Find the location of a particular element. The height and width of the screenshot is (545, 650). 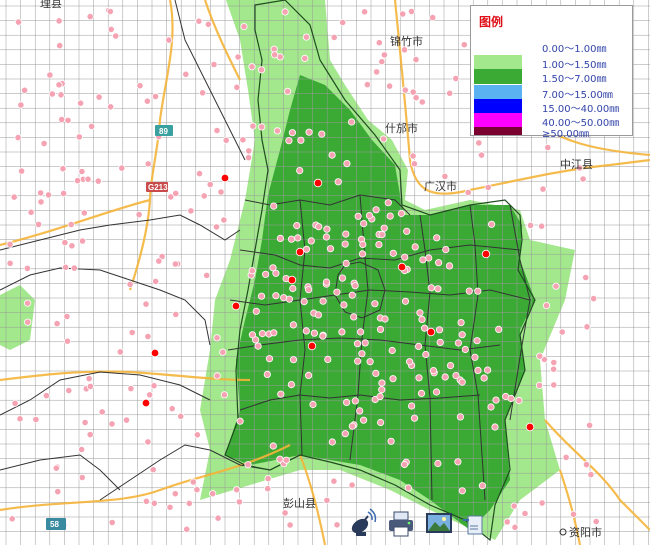

place-label-zhongjiang: 中江县 is located at coordinates (576, 164).